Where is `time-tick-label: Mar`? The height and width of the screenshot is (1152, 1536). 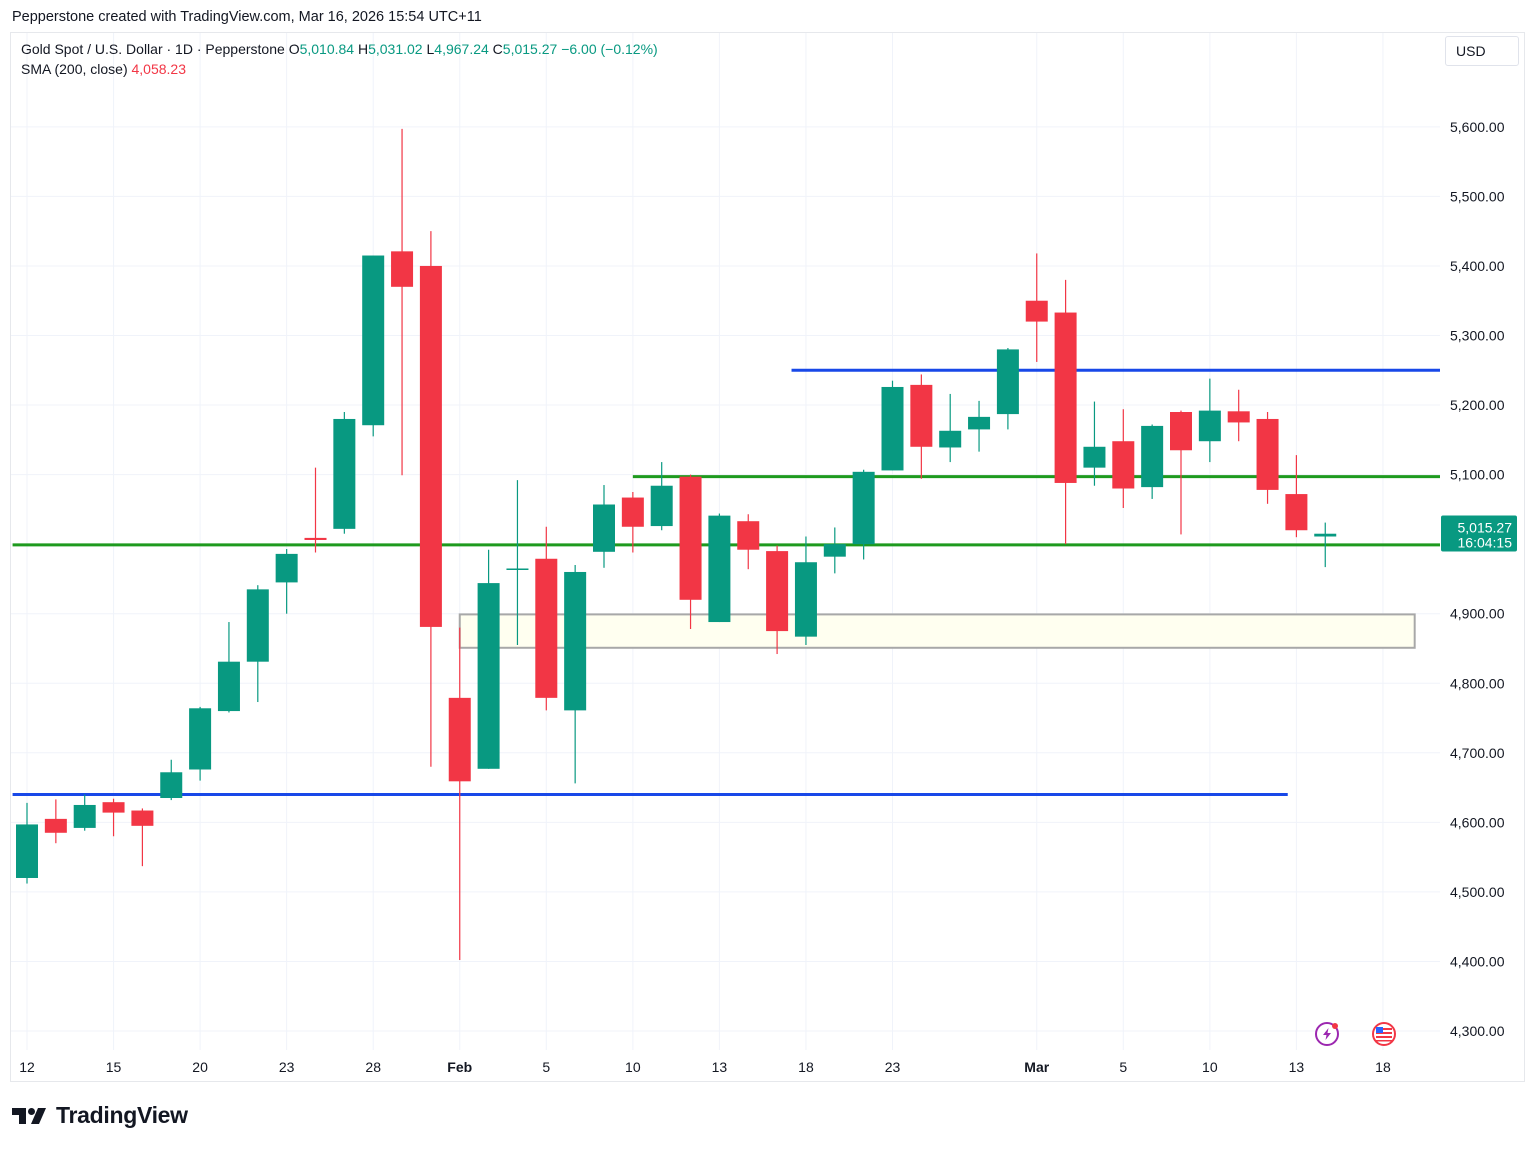
time-tick-label: Mar is located at coordinates (1036, 1067).